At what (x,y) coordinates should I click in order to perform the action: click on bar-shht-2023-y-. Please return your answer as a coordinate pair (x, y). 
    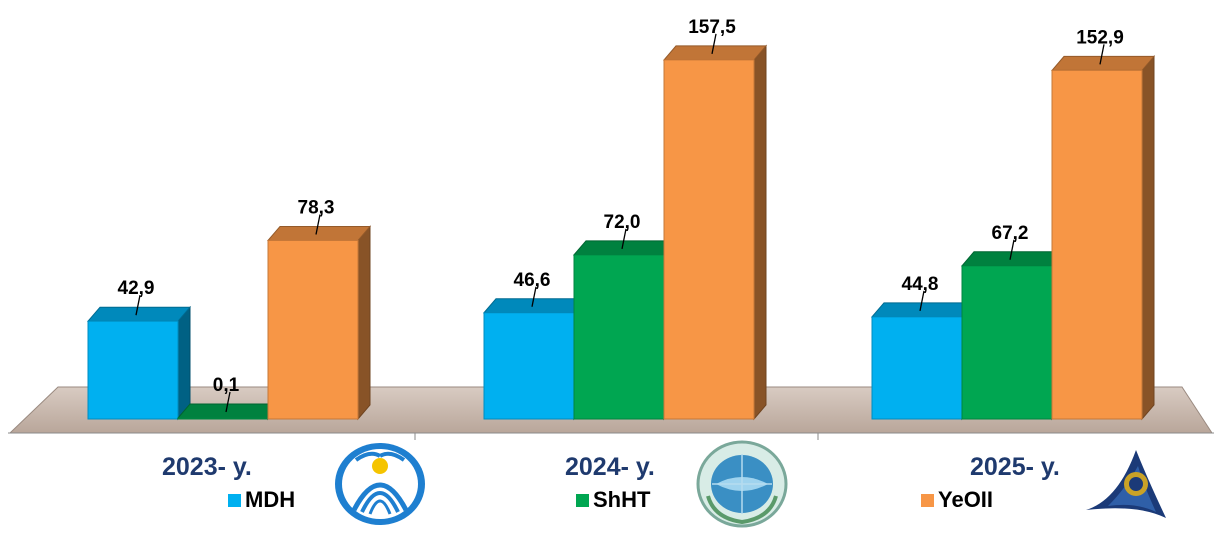
    Looking at the image, I should click on (229, 411).